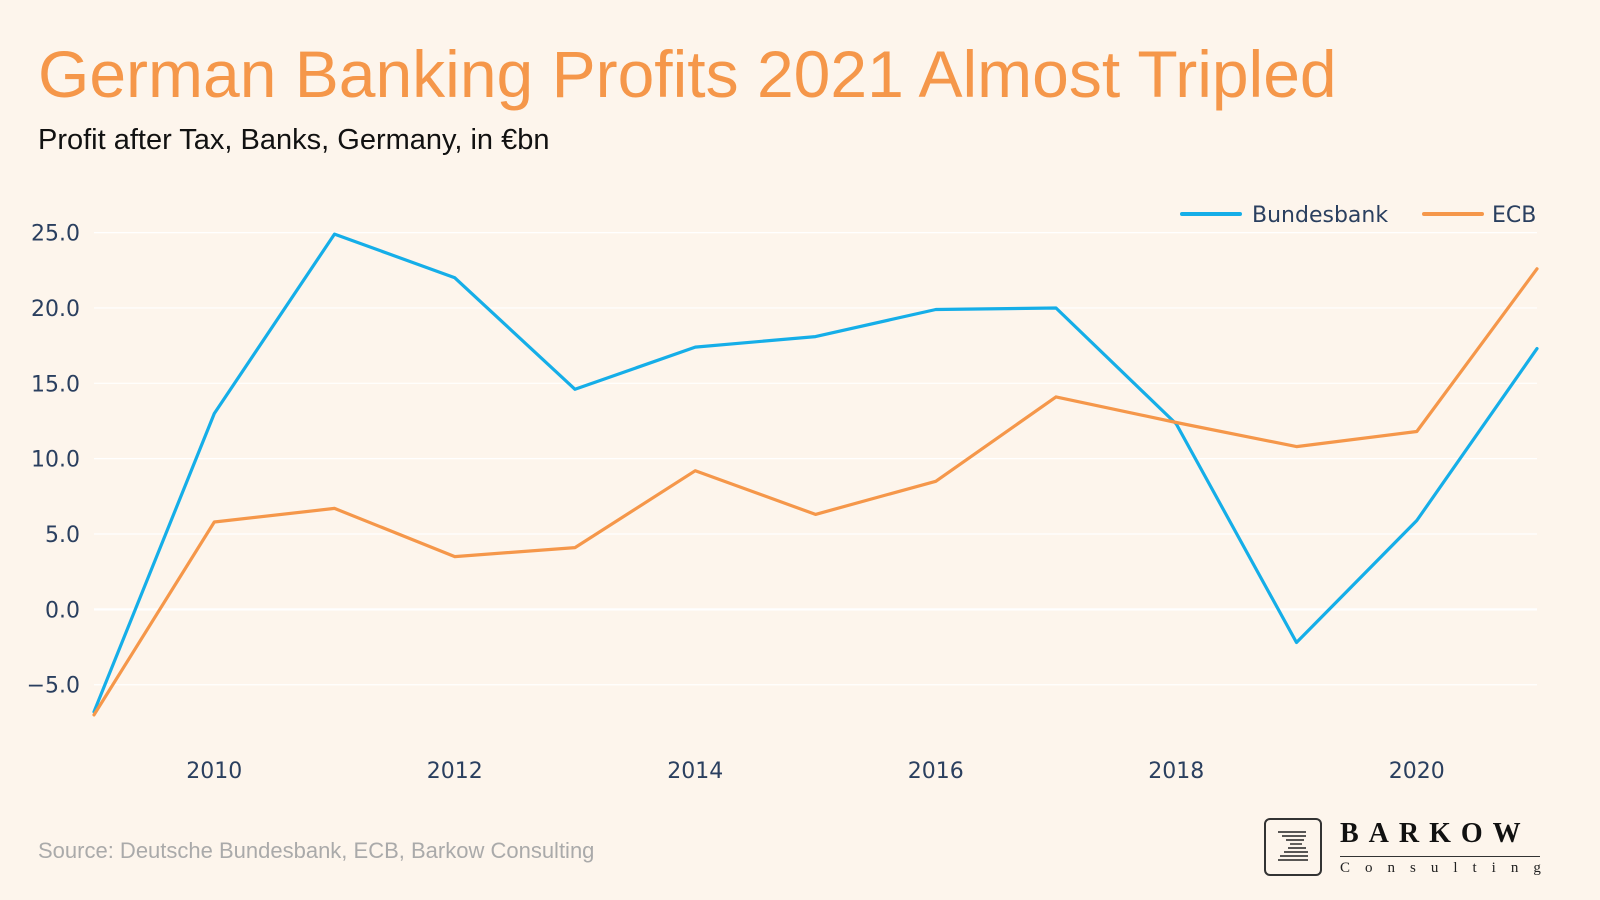 This screenshot has height=900, width=1600. Describe the element at coordinates (53, 686) in the screenshot. I see `y-tick-label: −5.0` at that location.